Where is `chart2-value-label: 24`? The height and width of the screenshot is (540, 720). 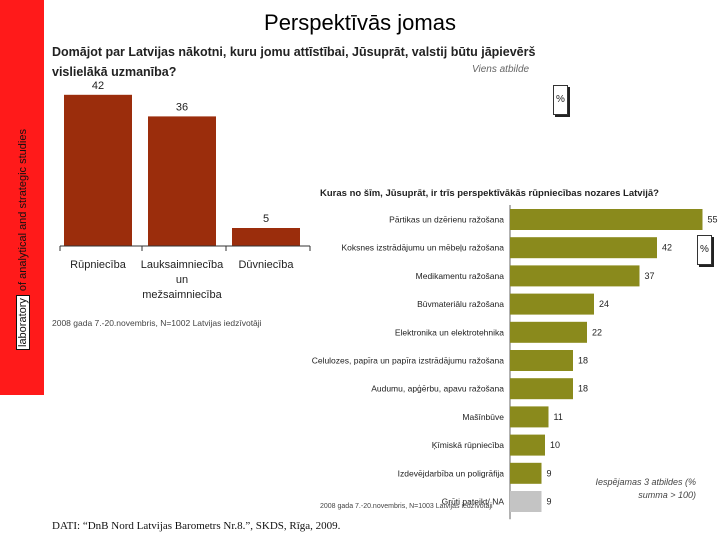
chart2-value-label: 24 is located at coordinates (604, 304).